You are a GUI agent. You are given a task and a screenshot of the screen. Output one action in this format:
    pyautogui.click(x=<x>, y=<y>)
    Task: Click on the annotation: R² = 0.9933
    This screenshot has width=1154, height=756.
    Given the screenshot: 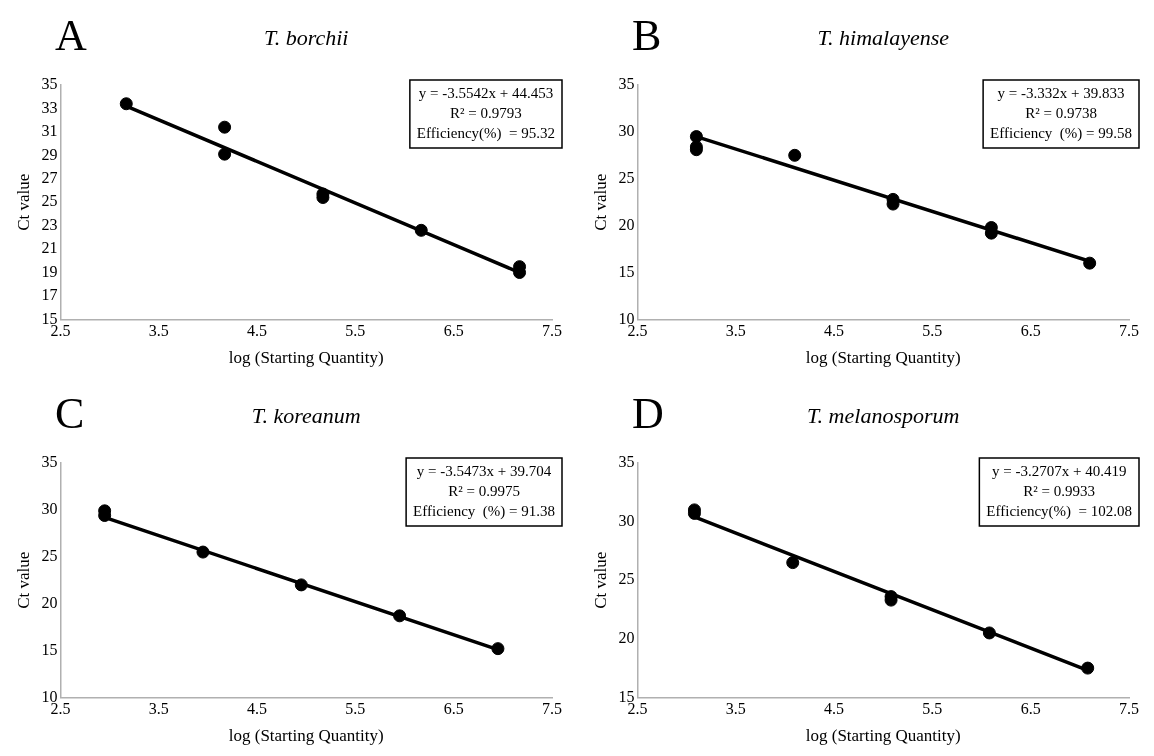 What is the action you would take?
    pyautogui.click(x=1059, y=490)
    